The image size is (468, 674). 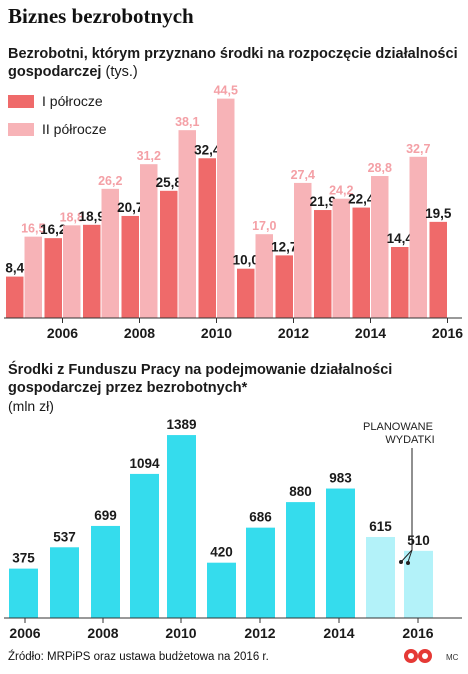 I want to click on bar-second-half-2013, so click(x=341, y=258).